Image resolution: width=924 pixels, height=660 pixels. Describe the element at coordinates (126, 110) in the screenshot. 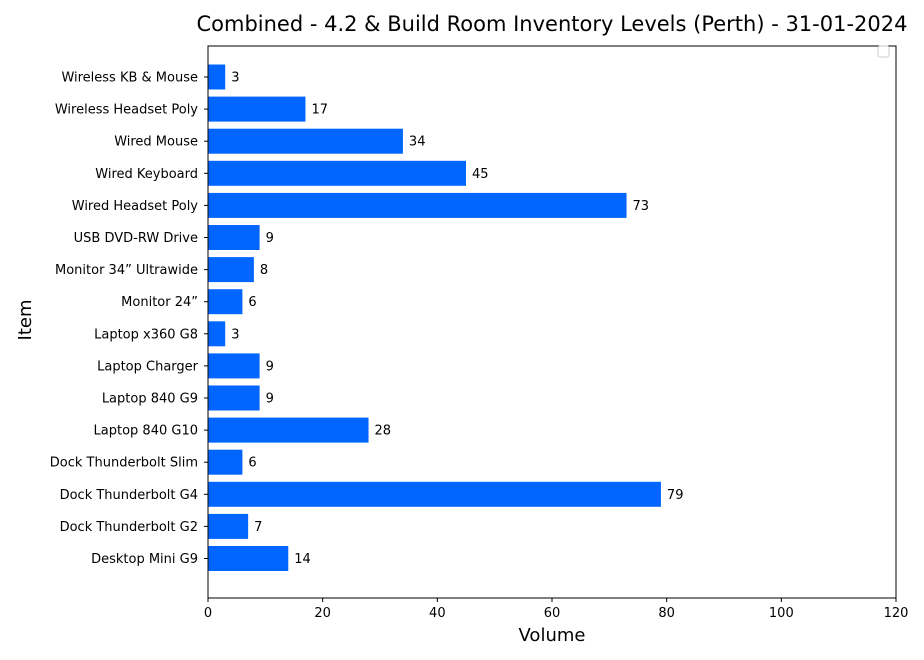

I see `y-tick-label: Wireless Headset Poly` at that location.